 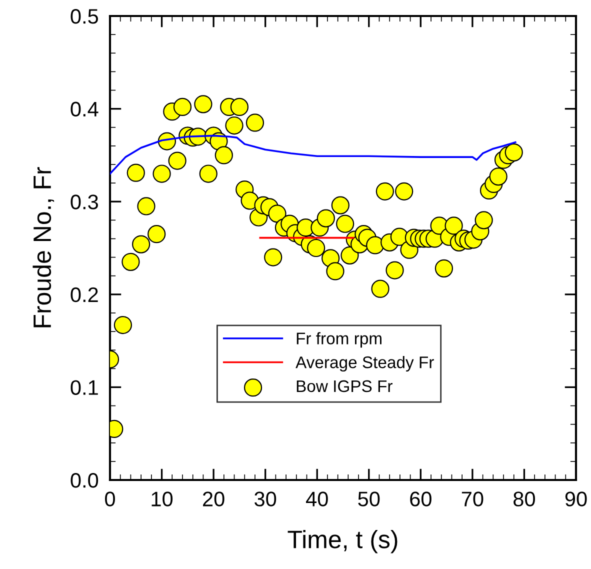 I want to click on legend-label: Average Steady Fr, so click(x=365, y=364).